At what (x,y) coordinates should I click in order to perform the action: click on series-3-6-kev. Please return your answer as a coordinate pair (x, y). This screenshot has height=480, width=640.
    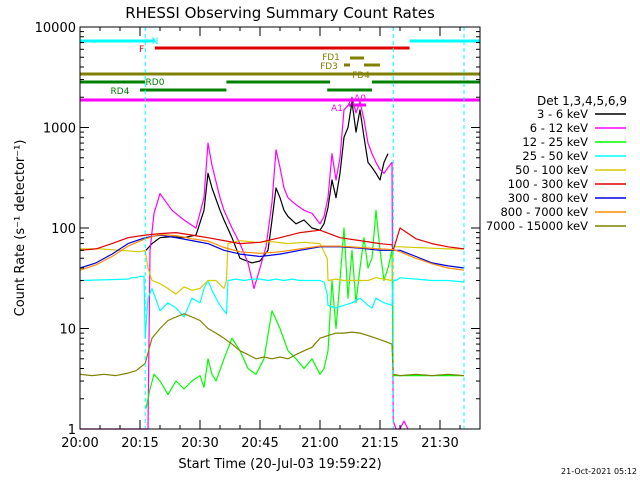
    Looking at the image, I should click on (267, 182).